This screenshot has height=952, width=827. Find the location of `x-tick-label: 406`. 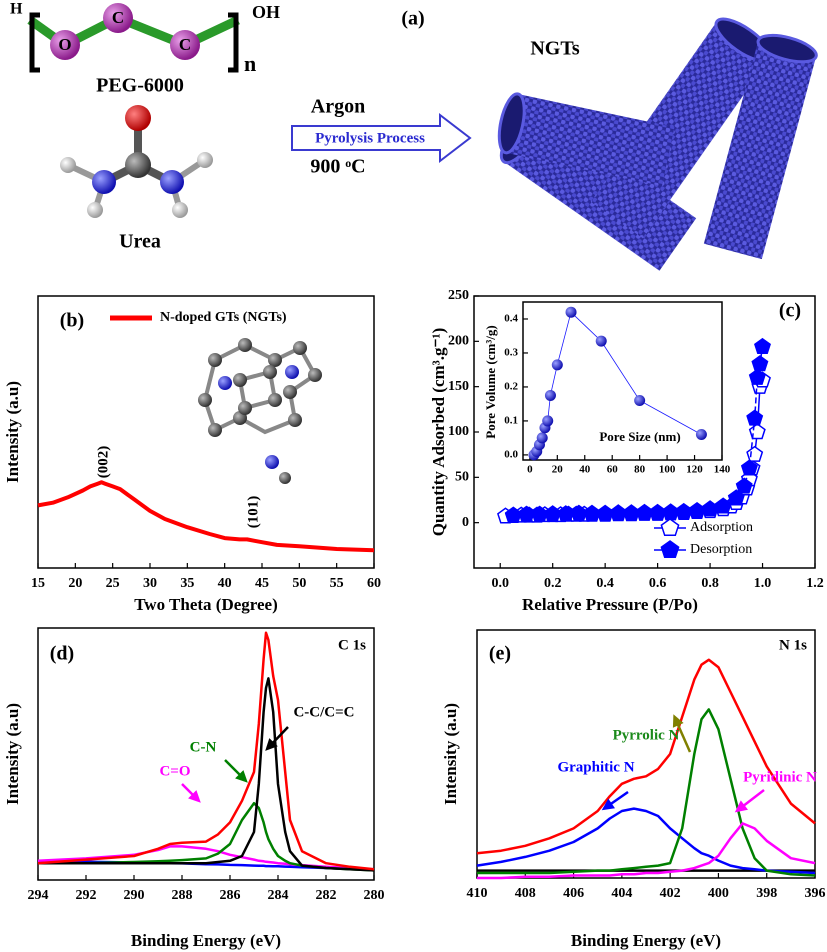

x-tick-label: 406 is located at coordinates (573, 893).